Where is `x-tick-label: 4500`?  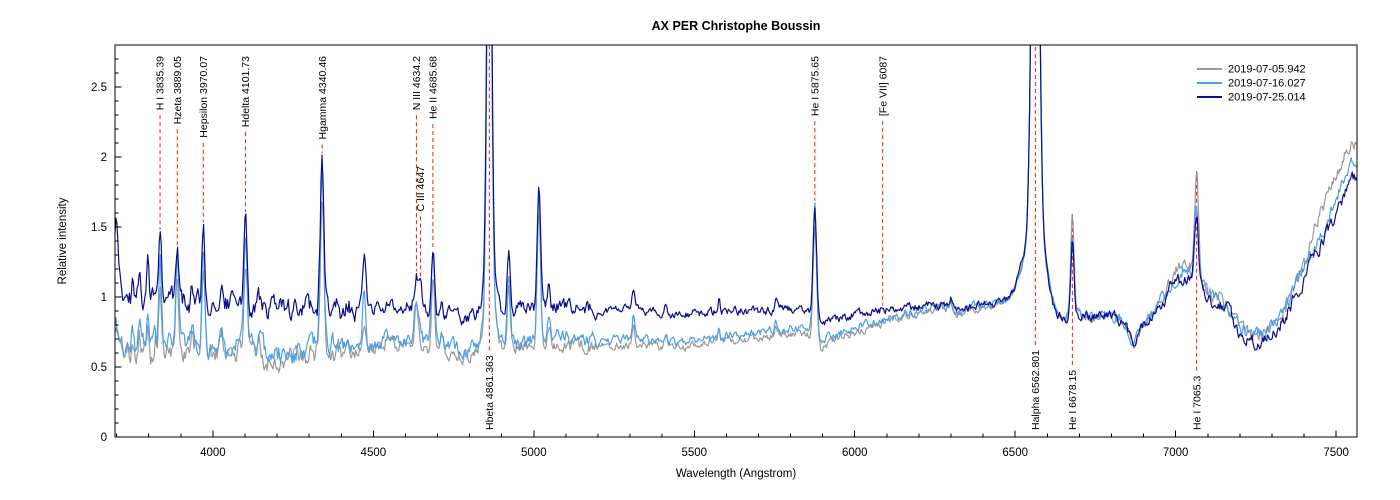 x-tick-label: 4500 is located at coordinates (374, 453).